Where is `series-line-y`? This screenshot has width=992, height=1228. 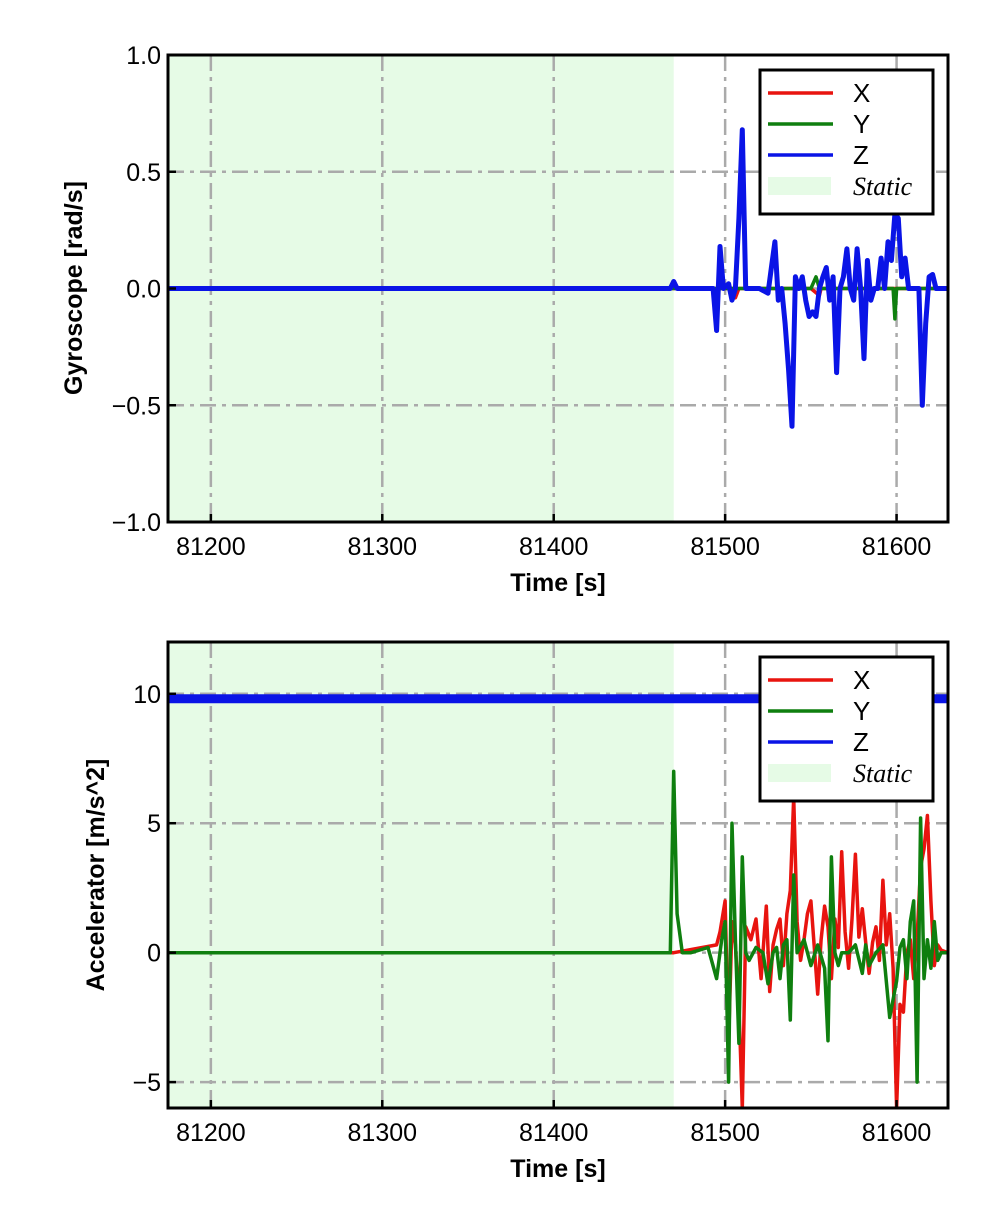 series-line-y is located at coordinates (558, 298).